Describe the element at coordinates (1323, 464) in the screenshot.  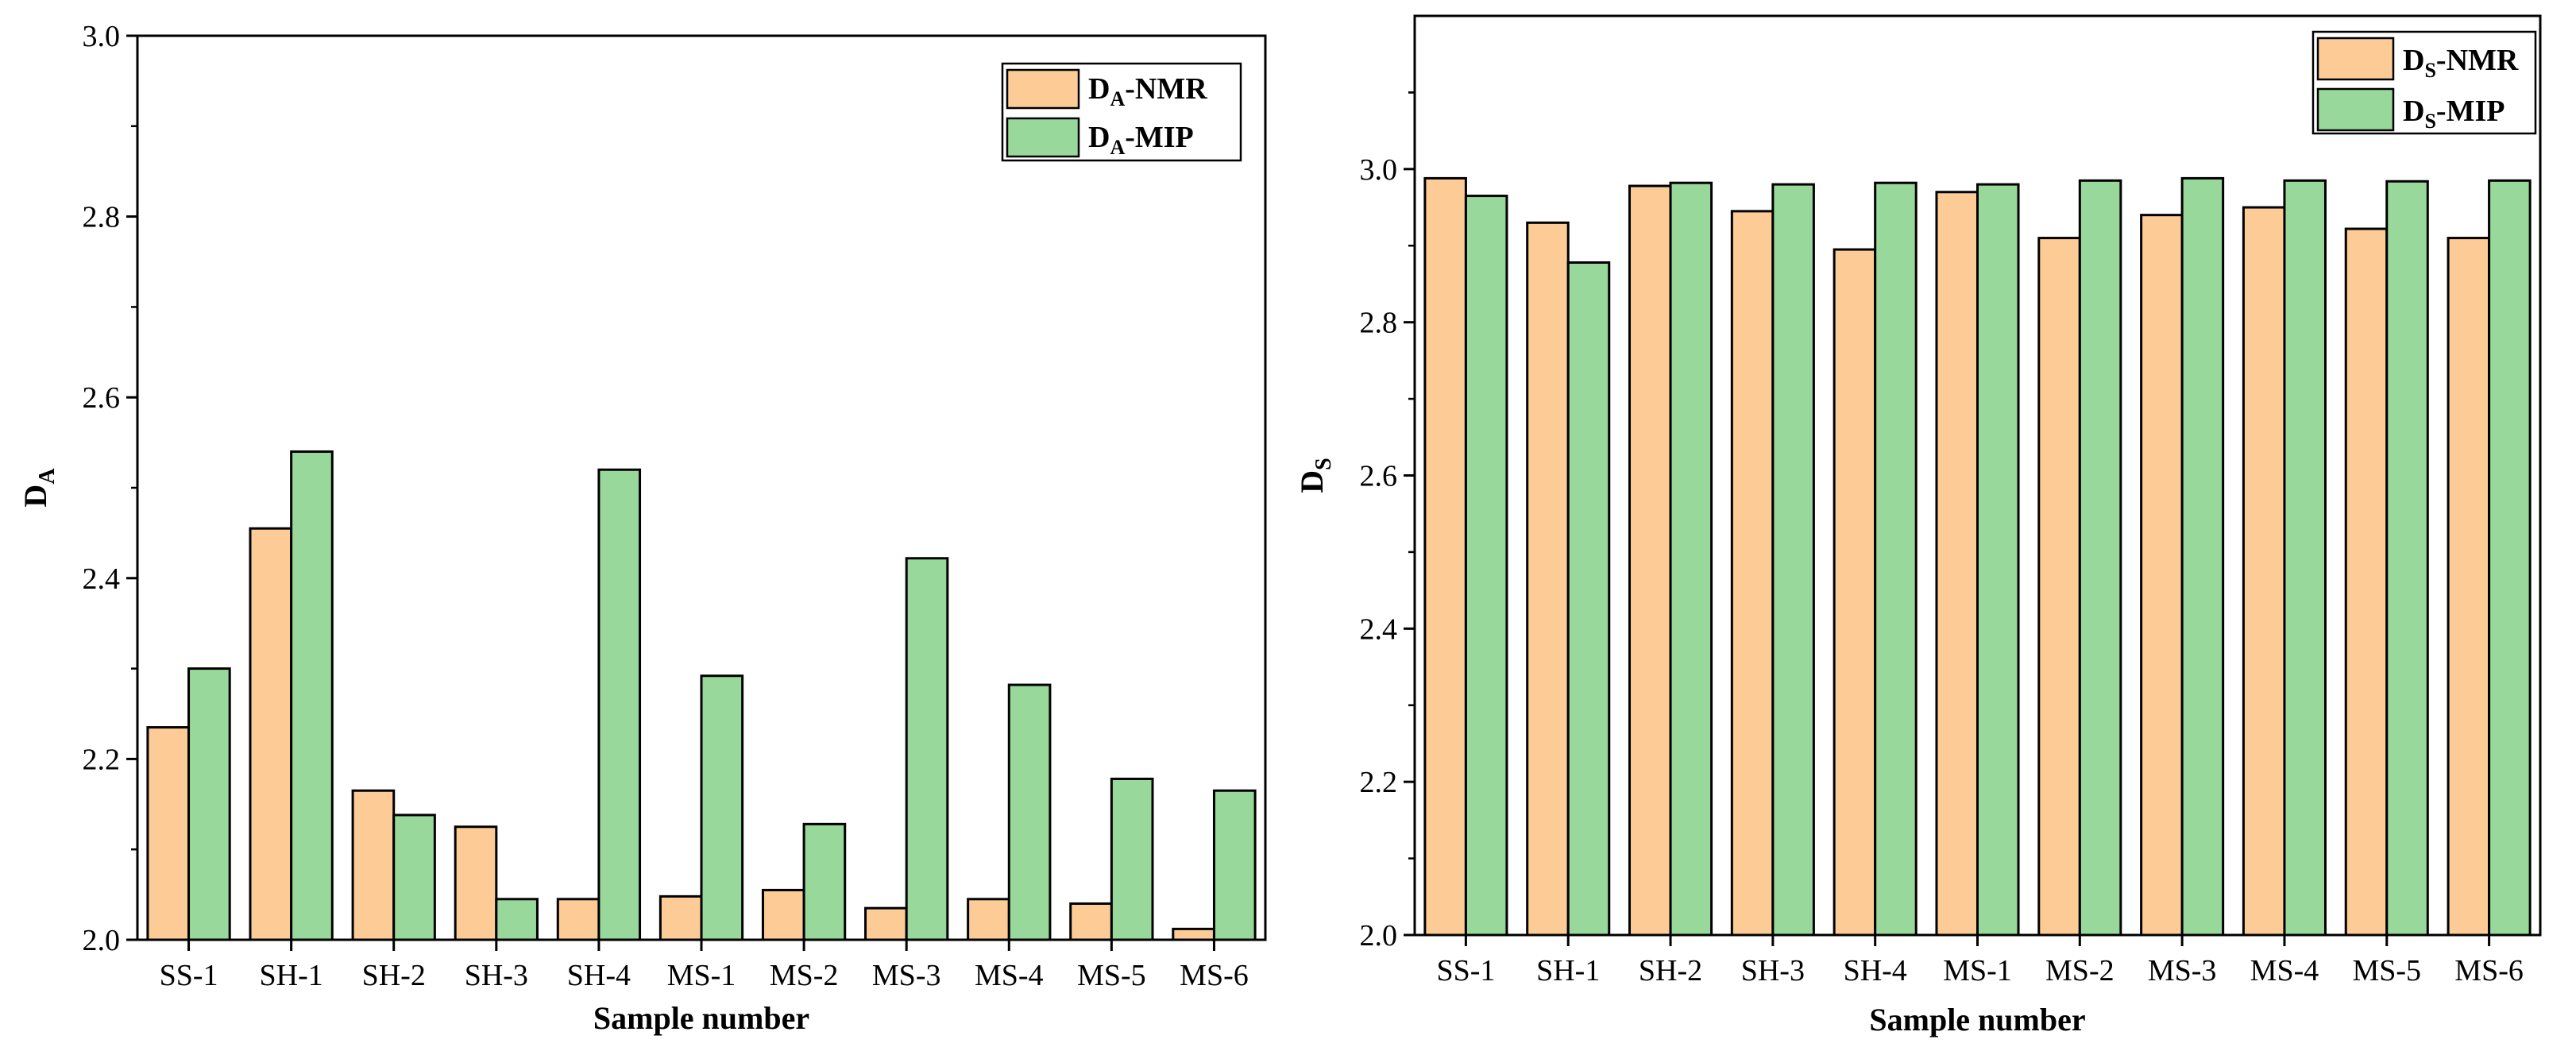
I see `y-axis-title-subscript: S` at that location.